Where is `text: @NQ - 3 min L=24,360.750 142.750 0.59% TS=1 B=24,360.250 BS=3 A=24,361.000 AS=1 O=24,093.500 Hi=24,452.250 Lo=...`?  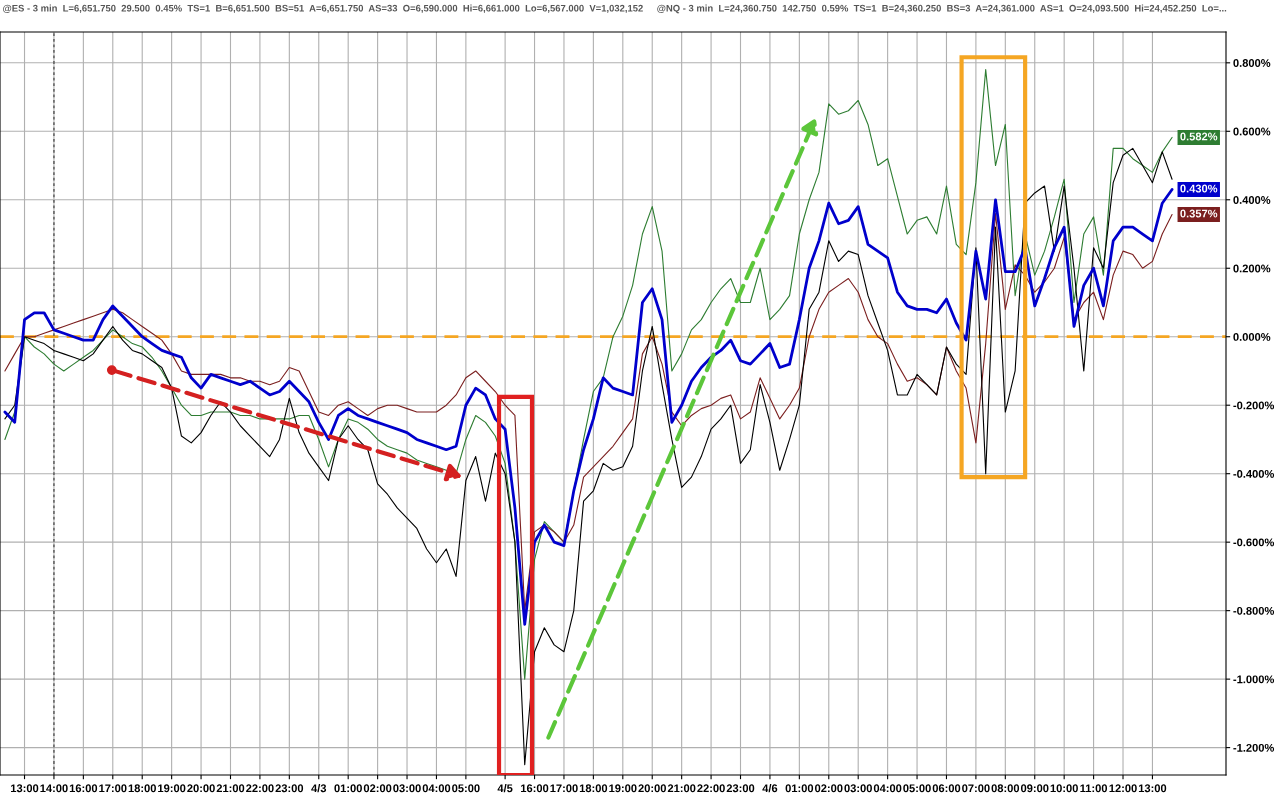 text: @NQ - 3 min L=24,360.750 142.750 0.59% TS=1 B=24,360.250 BS=3 A=24,361.000 AS=1 O=24,093.500 Hi=24,452.250 Lo=... is located at coordinates (942, 9).